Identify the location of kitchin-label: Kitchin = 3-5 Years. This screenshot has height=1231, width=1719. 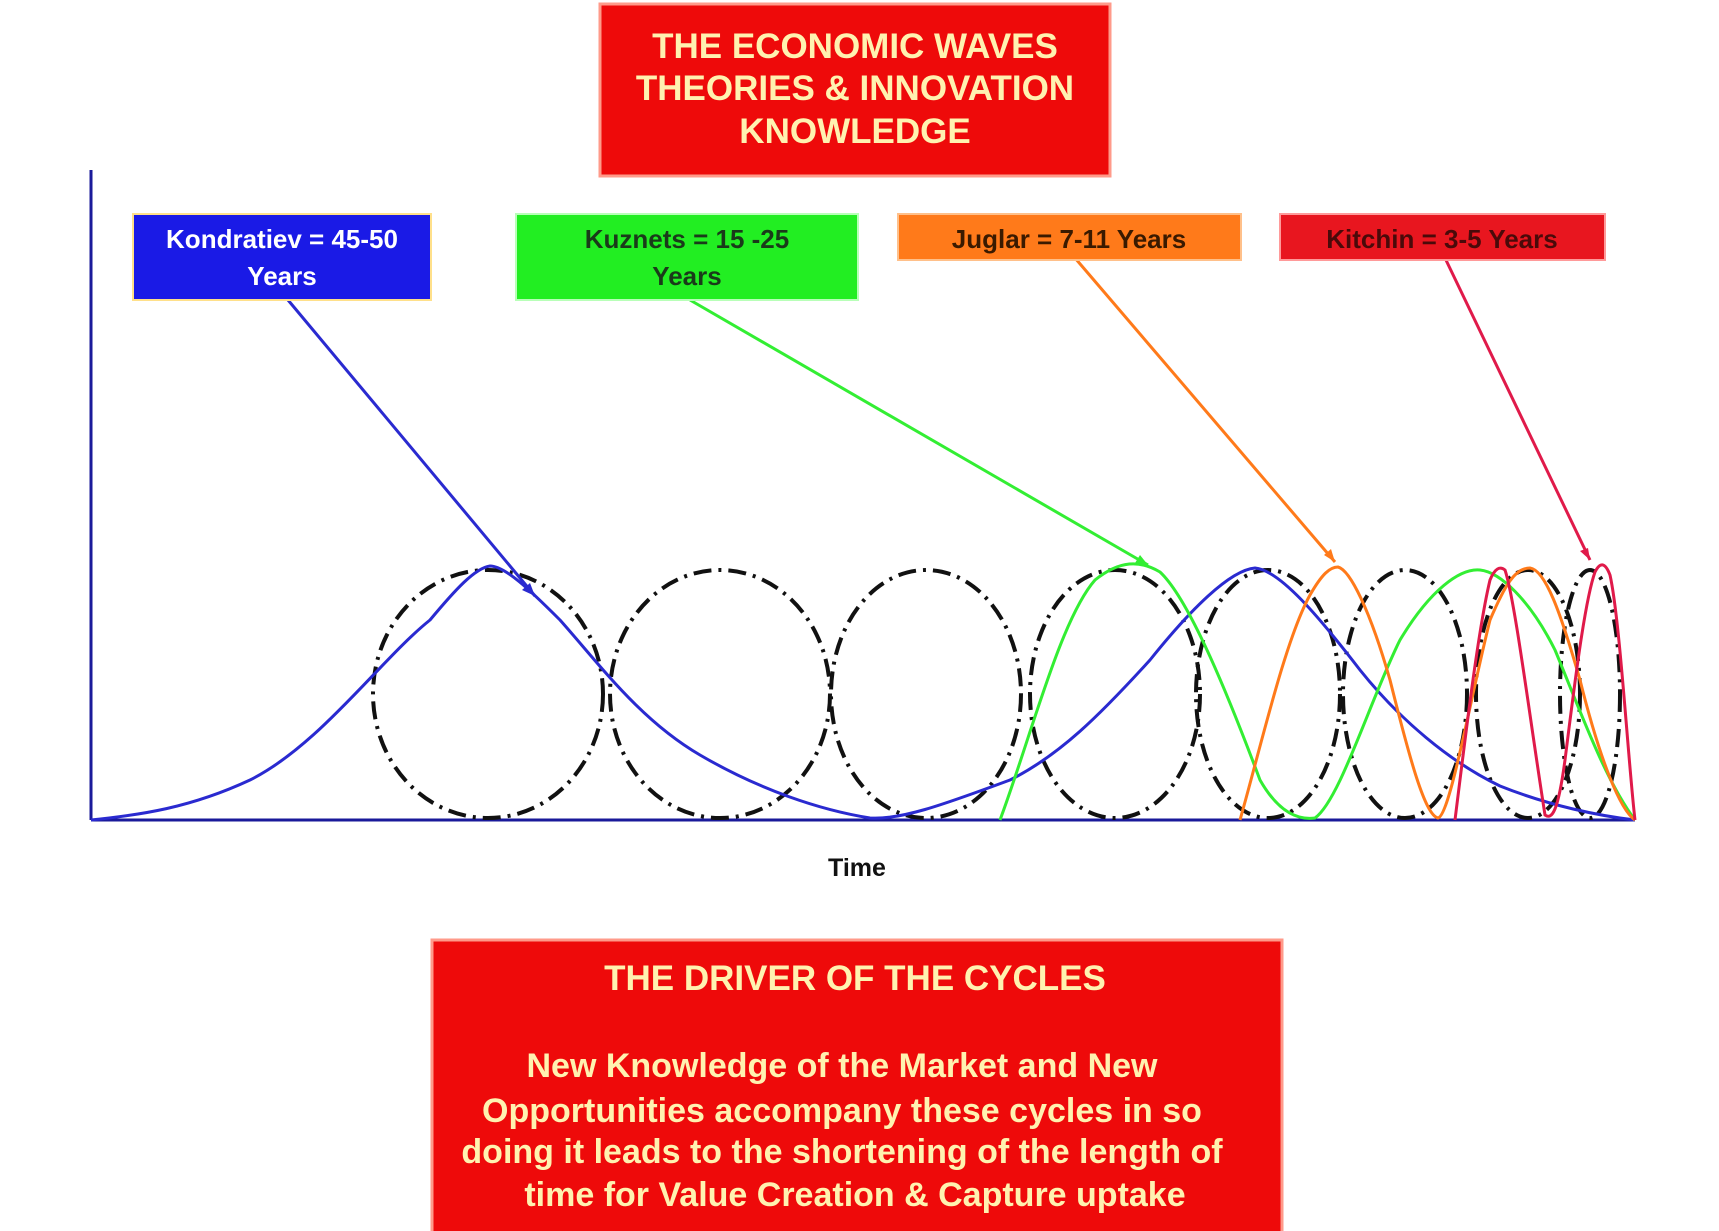
(1442, 237).